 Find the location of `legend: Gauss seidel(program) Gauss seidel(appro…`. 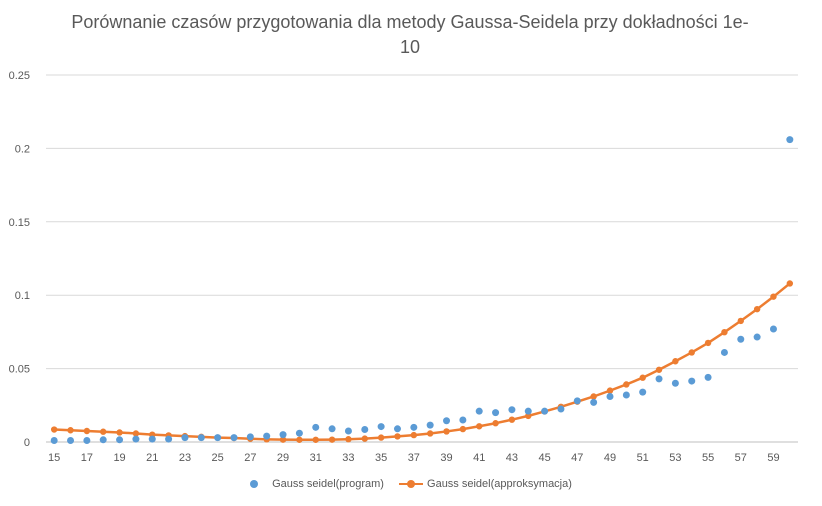

legend: Gauss seidel(program) Gauss seidel(appro… is located at coordinates (411, 484).